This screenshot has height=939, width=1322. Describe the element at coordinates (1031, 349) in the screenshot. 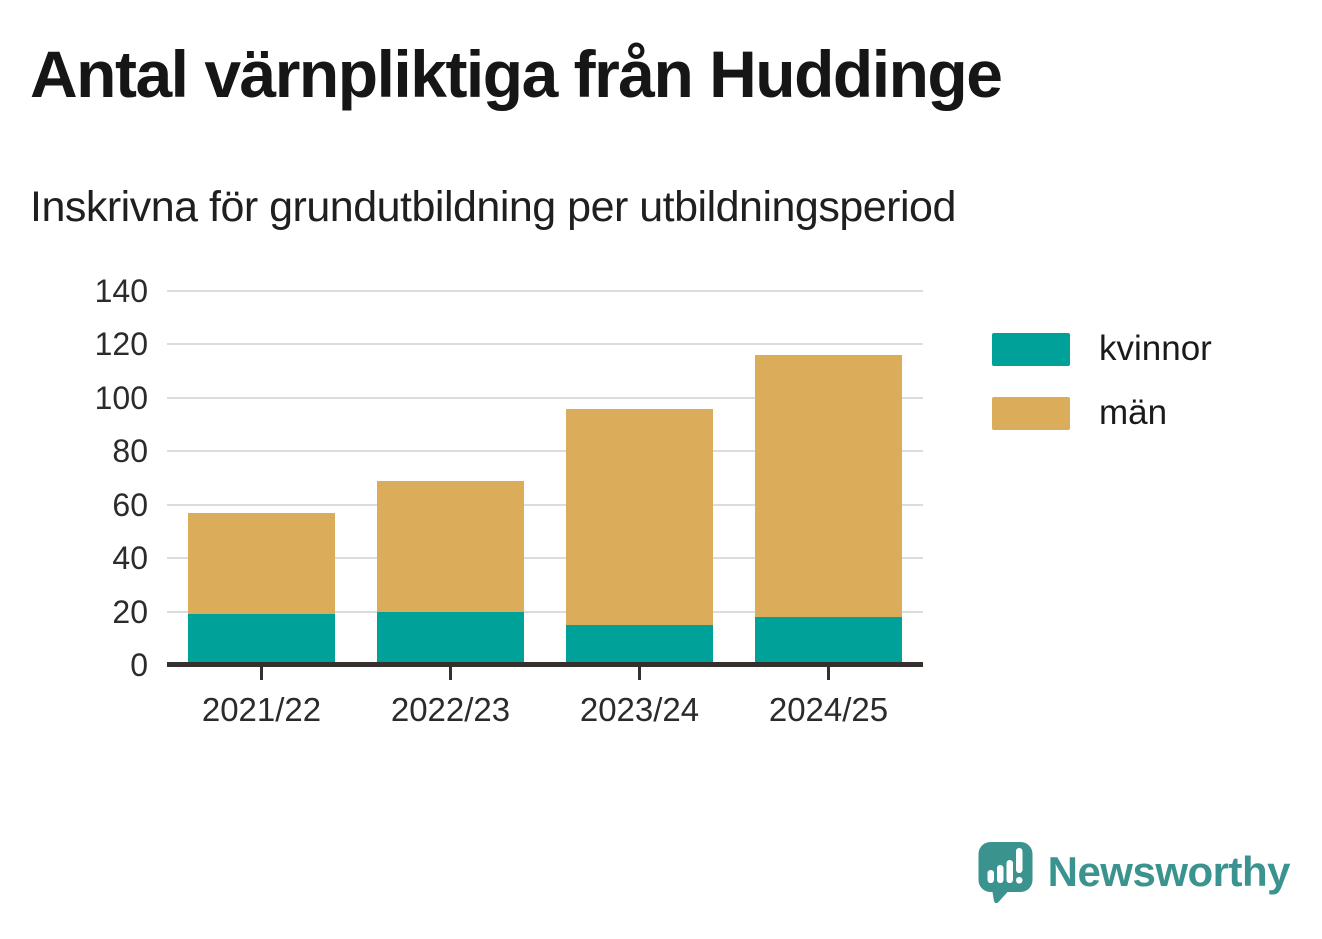

I see `legend-swatch-kvinnor` at that location.